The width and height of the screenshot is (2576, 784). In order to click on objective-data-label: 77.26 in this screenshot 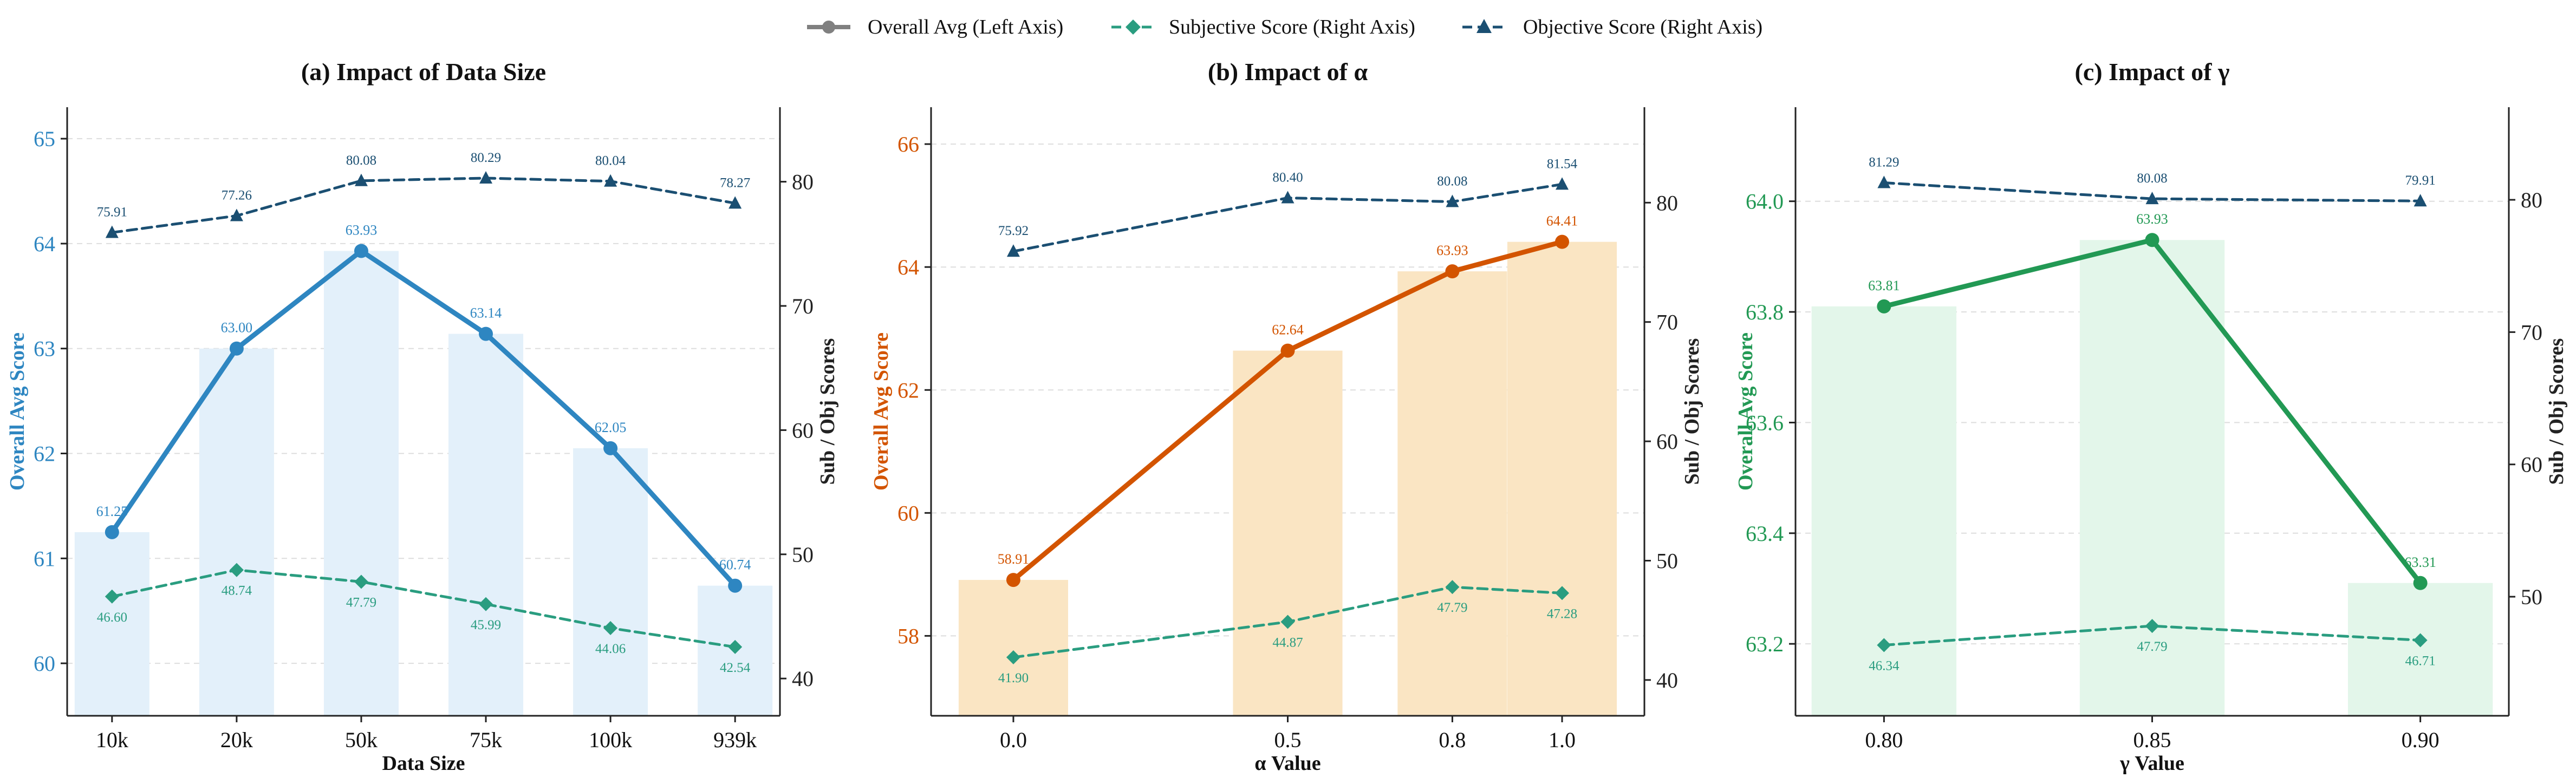, I will do `click(237, 195)`.